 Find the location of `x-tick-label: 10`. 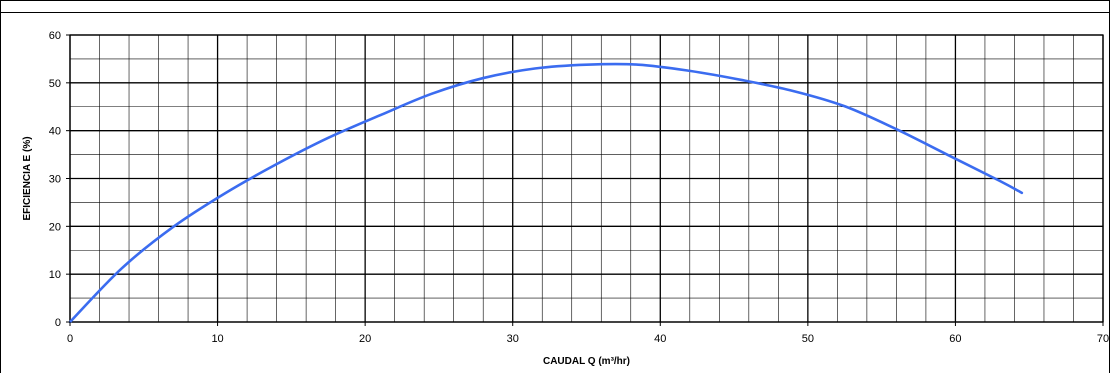

x-tick-label: 10 is located at coordinates (217, 339).